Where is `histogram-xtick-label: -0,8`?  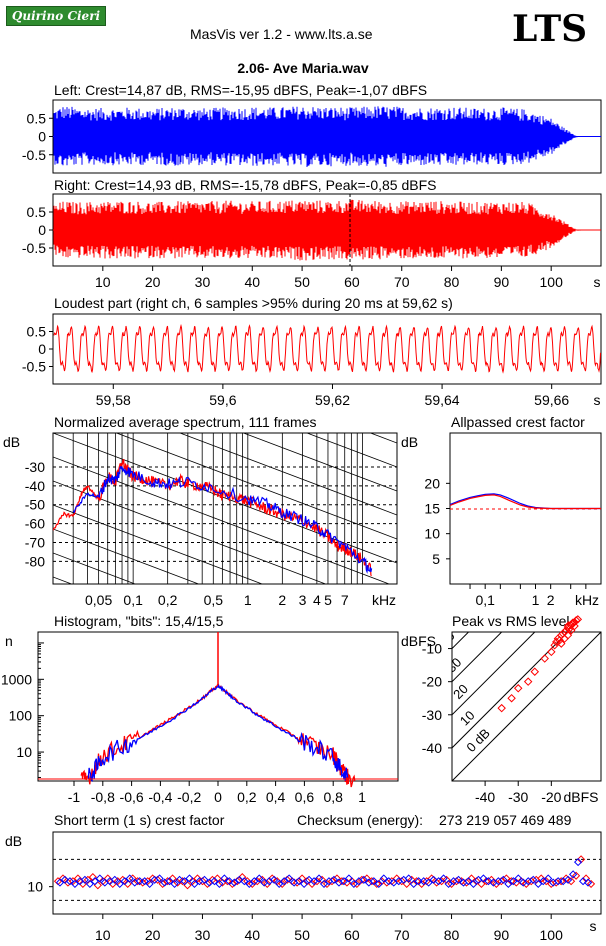
histogram-xtick-label: -0,8 is located at coordinates (103, 797).